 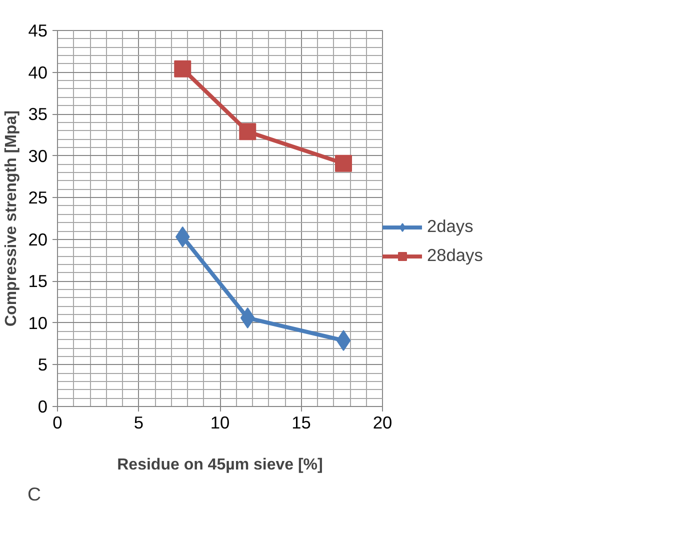 What do you see at coordinates (38, 281) in the screenshot?
I see `y-tick-label: 15` at bounding box center [38, 281].